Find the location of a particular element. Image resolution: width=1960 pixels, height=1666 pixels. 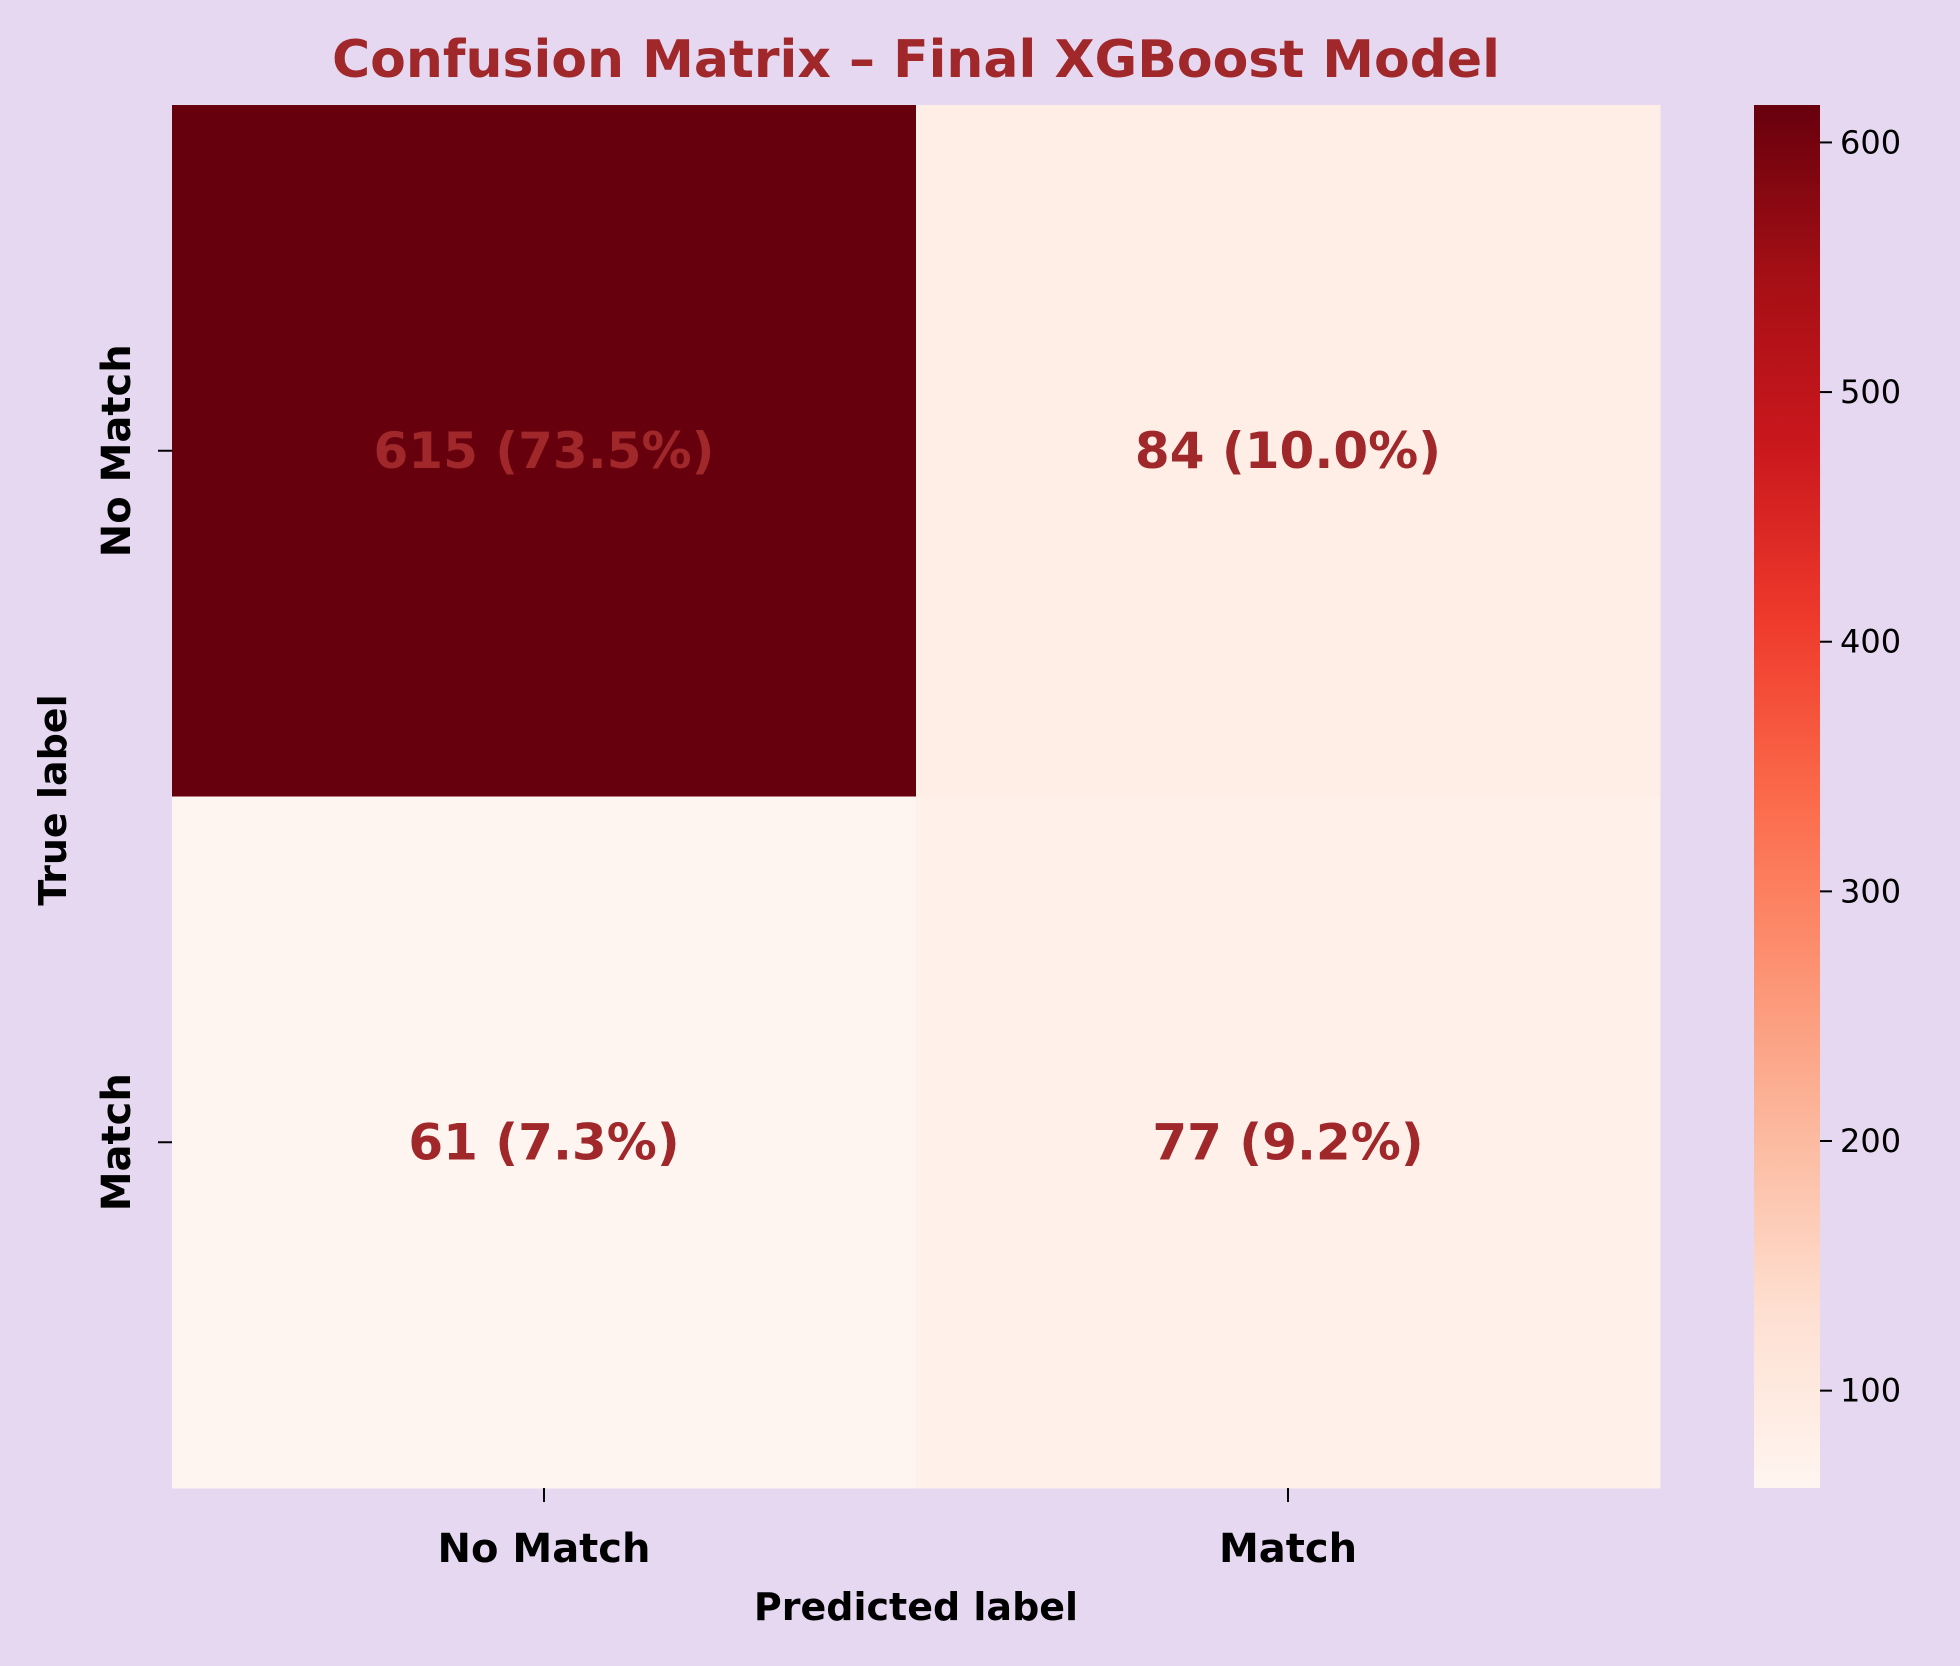

cell-annotation: 615 (73.5%) is located at coordinates (544, 451).